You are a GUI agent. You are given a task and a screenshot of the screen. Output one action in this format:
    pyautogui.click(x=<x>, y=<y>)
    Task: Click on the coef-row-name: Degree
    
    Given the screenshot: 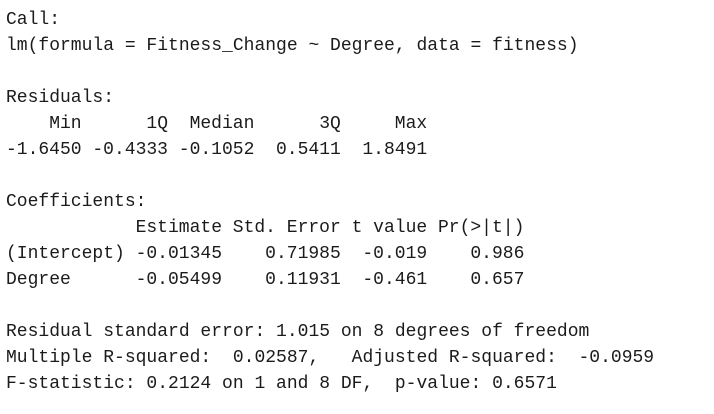 What is the action you would take?
    pyautogui.click(x=38, y=280)
    